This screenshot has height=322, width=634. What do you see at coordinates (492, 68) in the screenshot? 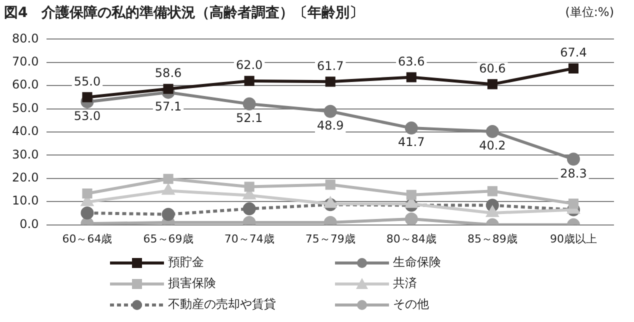
I see `data-label: 60.6` at bounding box center [492, 68].